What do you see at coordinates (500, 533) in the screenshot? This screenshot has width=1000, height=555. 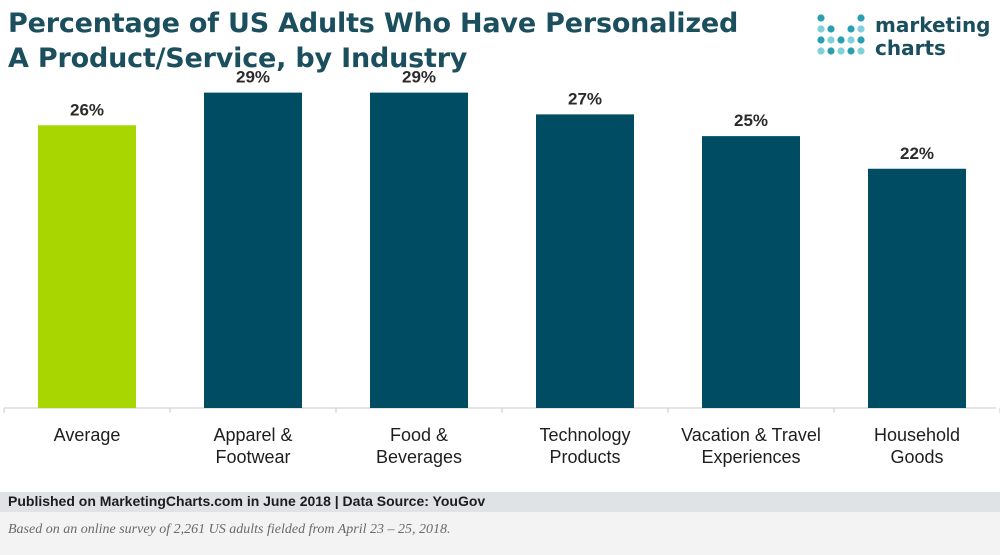 I see `footer-note-background` at bounding box center [500, 533].